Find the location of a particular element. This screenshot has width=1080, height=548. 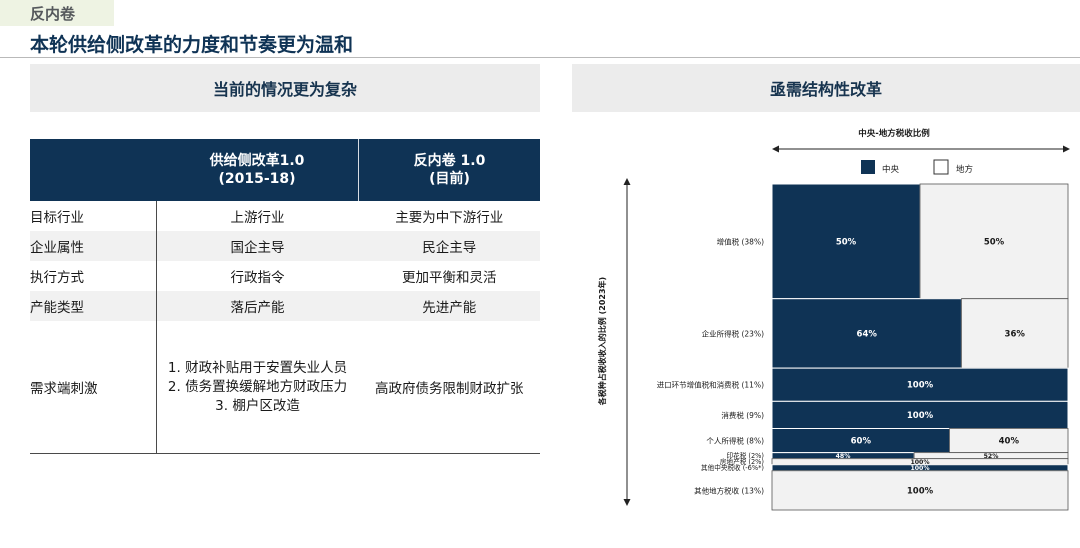

table-row: 企业属性 国企主导 民企主导 is located at coordinates (285, 246).